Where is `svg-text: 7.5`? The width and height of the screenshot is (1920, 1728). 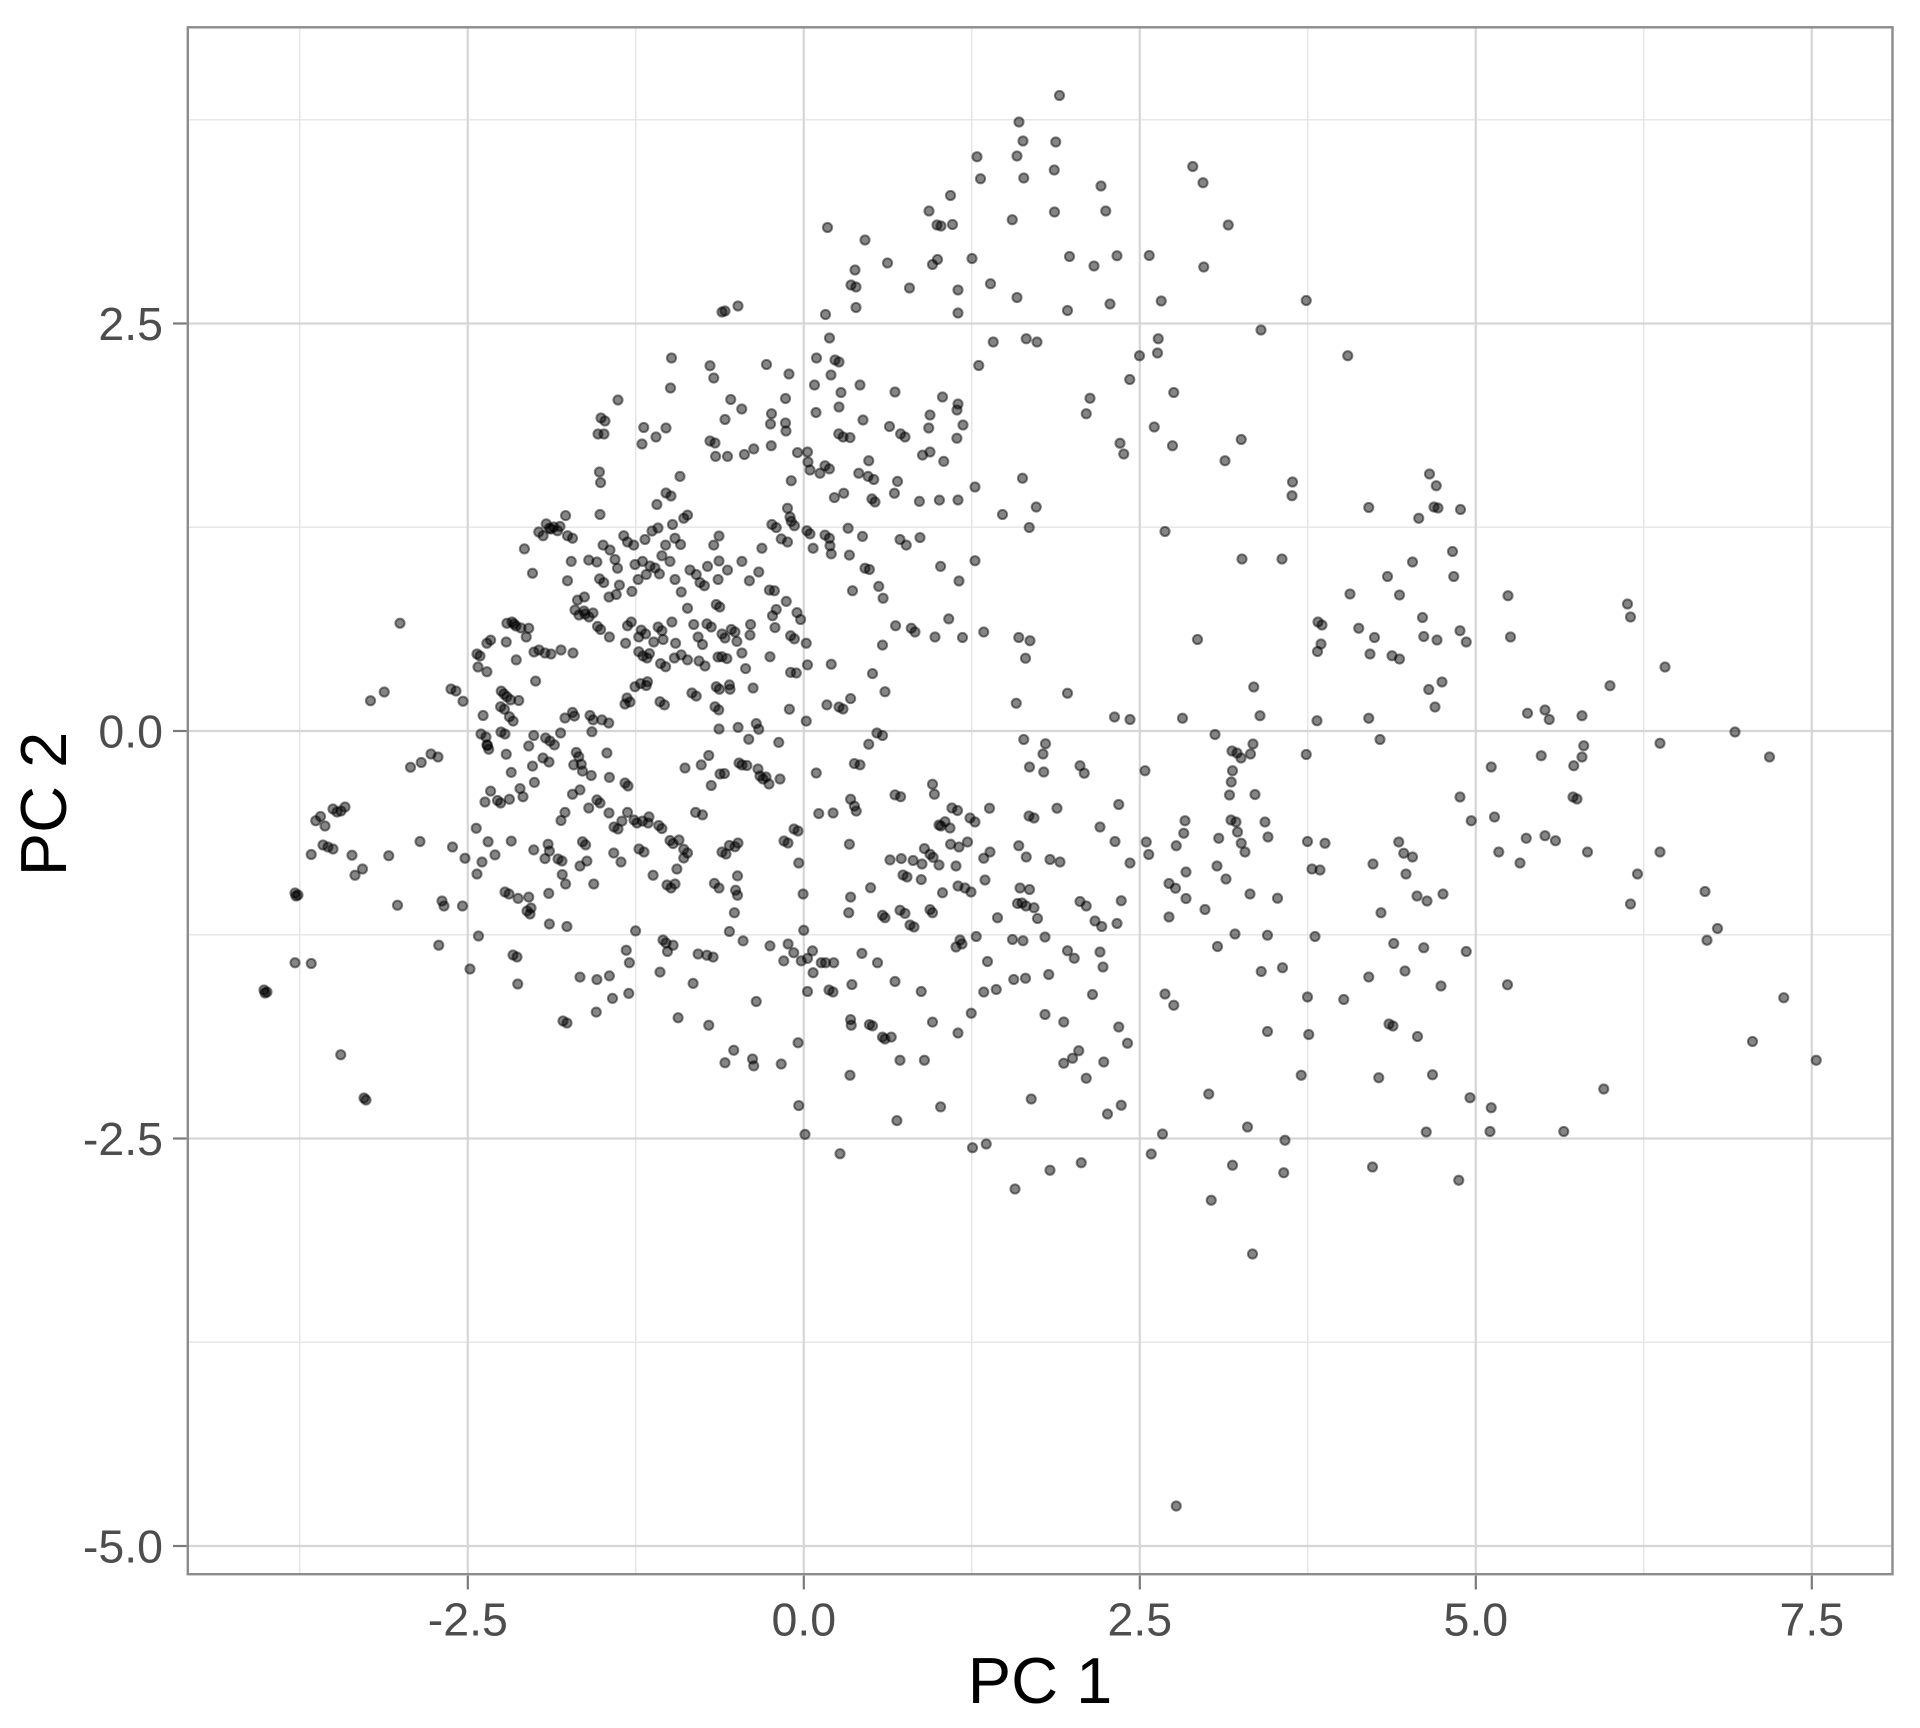
svg-text: 7.5 is located at coordinates (1811, 1620).